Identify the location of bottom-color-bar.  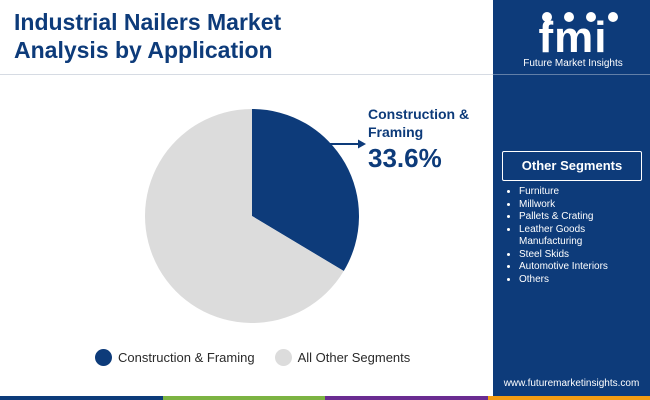
(325, 398).